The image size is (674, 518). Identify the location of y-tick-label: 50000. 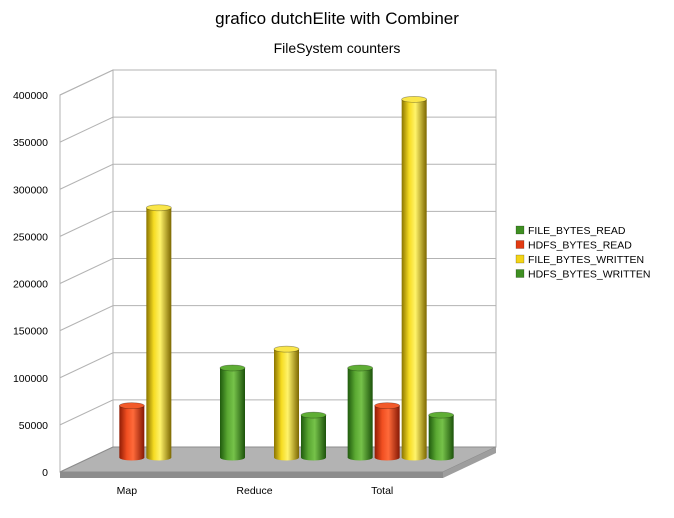
(33, 426).